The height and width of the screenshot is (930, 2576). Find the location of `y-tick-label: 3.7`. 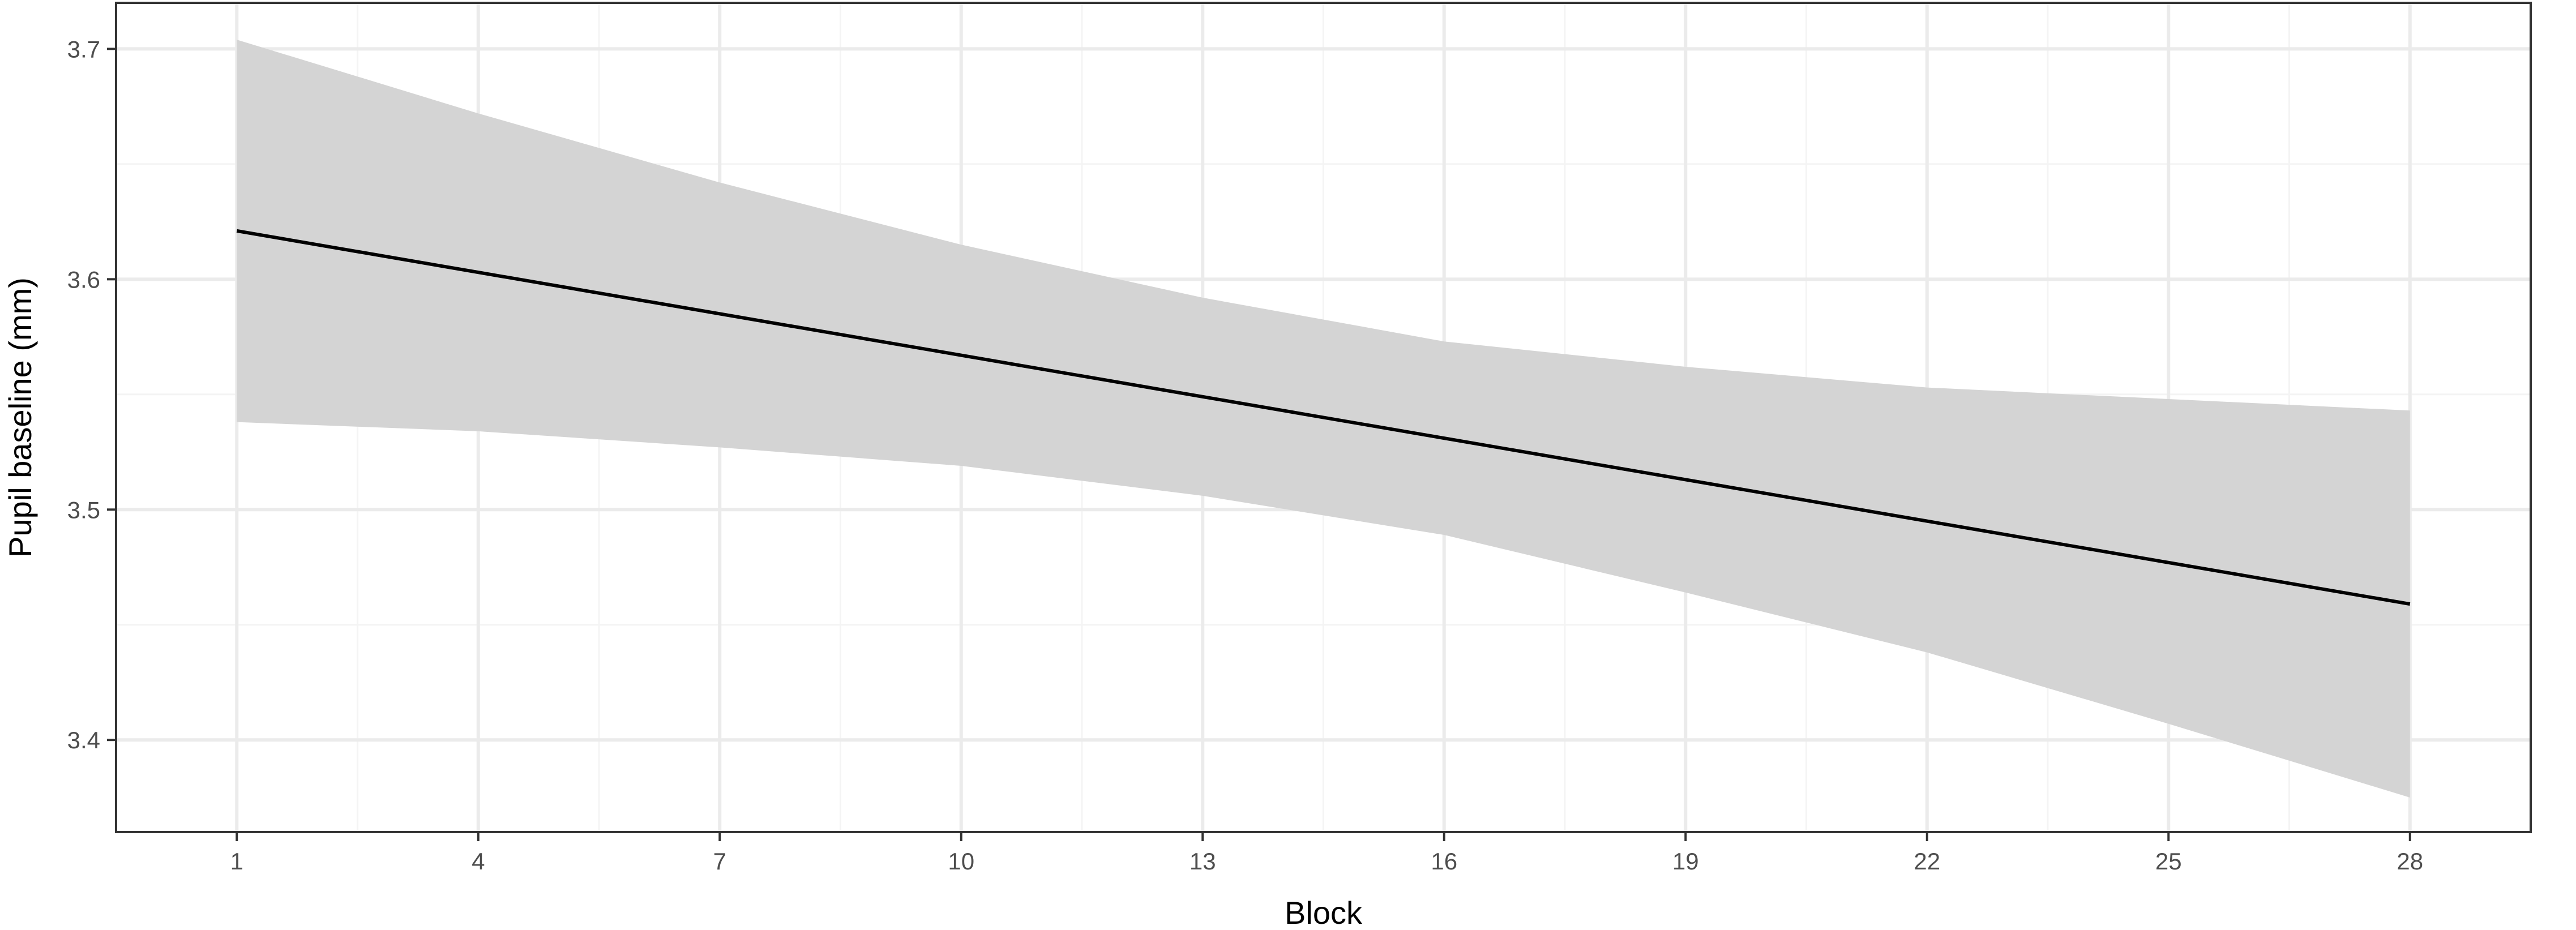

y-tick-label: 3.7 is located at coordinates (83, 49).